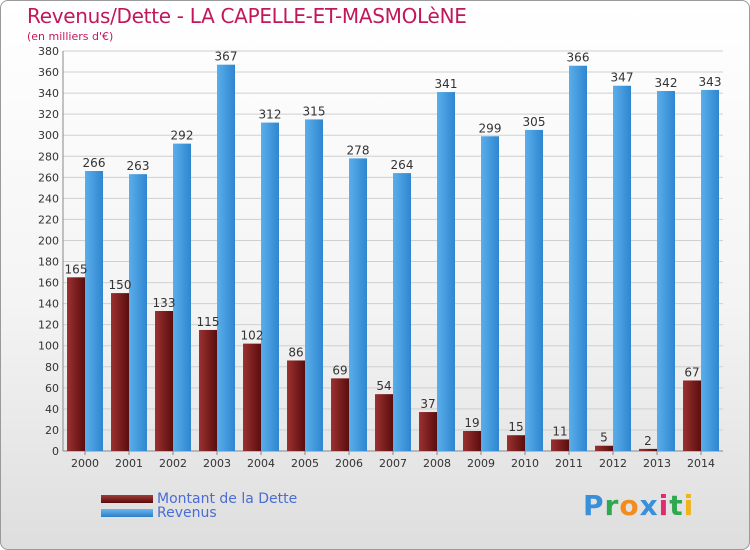 This screenshot has height=550, width=750. What do you see at coordinates (349, 463) in the screenshot?
I see `x-tick-label: 2006` at bounding box center [349, 463].